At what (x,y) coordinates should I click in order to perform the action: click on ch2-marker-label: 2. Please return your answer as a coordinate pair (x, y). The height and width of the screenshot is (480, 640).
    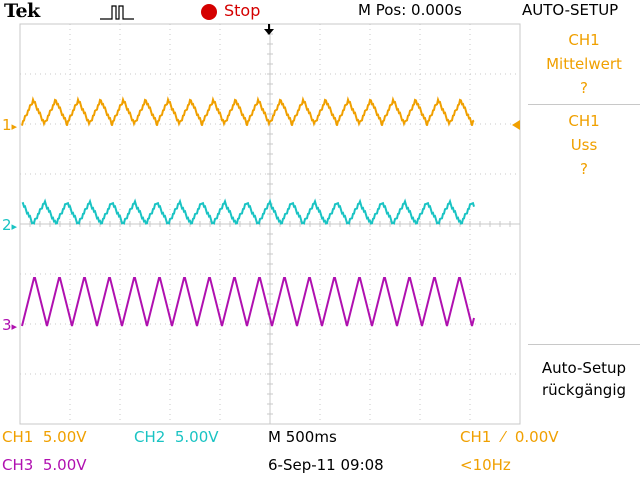
    Looking at the image, I should click on (7, 225).